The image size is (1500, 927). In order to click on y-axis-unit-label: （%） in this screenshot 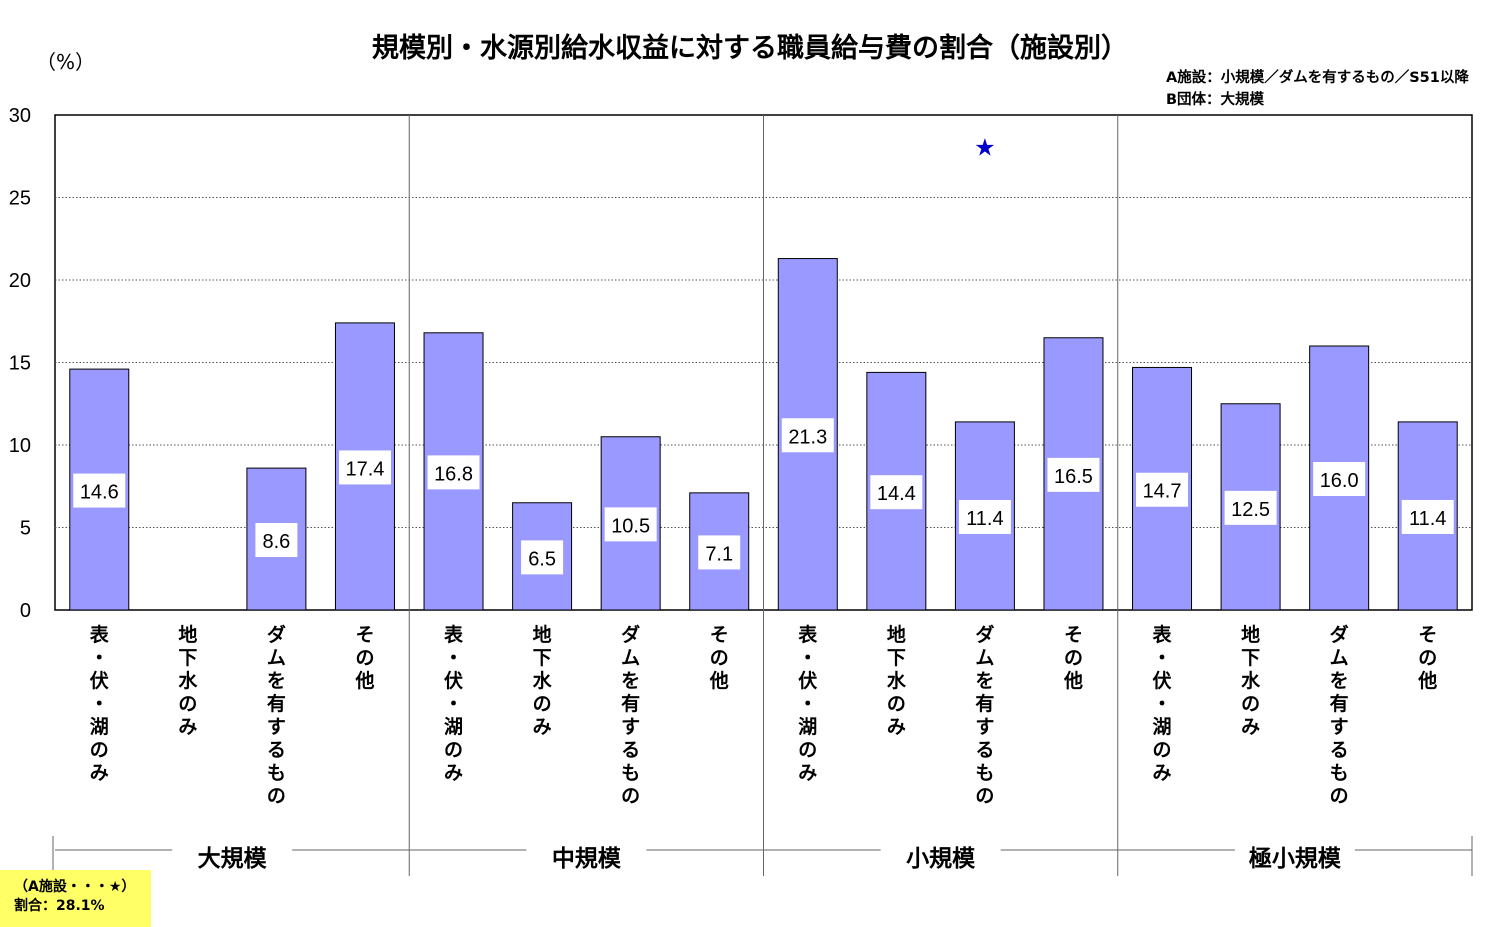, I will do `click(66, 62)`.